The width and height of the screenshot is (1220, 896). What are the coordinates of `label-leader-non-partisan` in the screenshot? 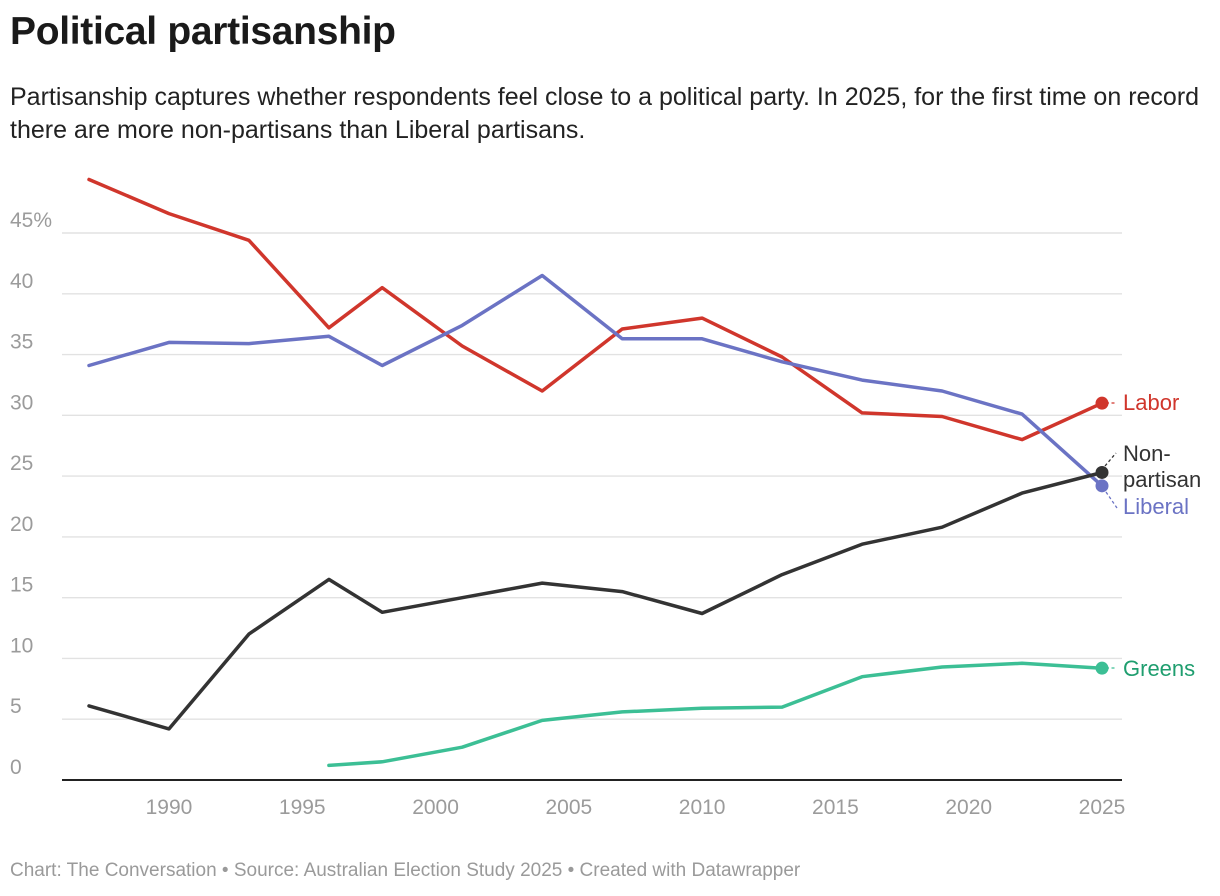 It's located at (1110, 459).